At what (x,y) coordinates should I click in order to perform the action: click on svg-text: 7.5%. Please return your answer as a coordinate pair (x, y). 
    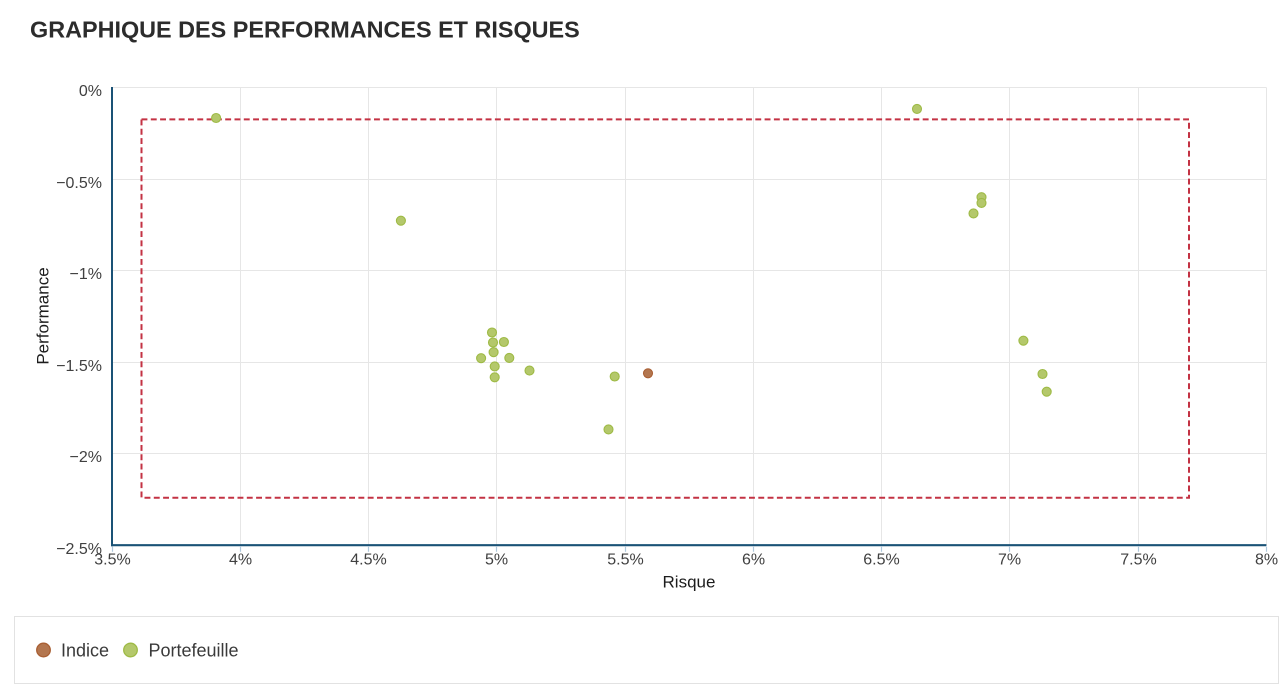
    Looking at the image, I should click on (1138, 560).